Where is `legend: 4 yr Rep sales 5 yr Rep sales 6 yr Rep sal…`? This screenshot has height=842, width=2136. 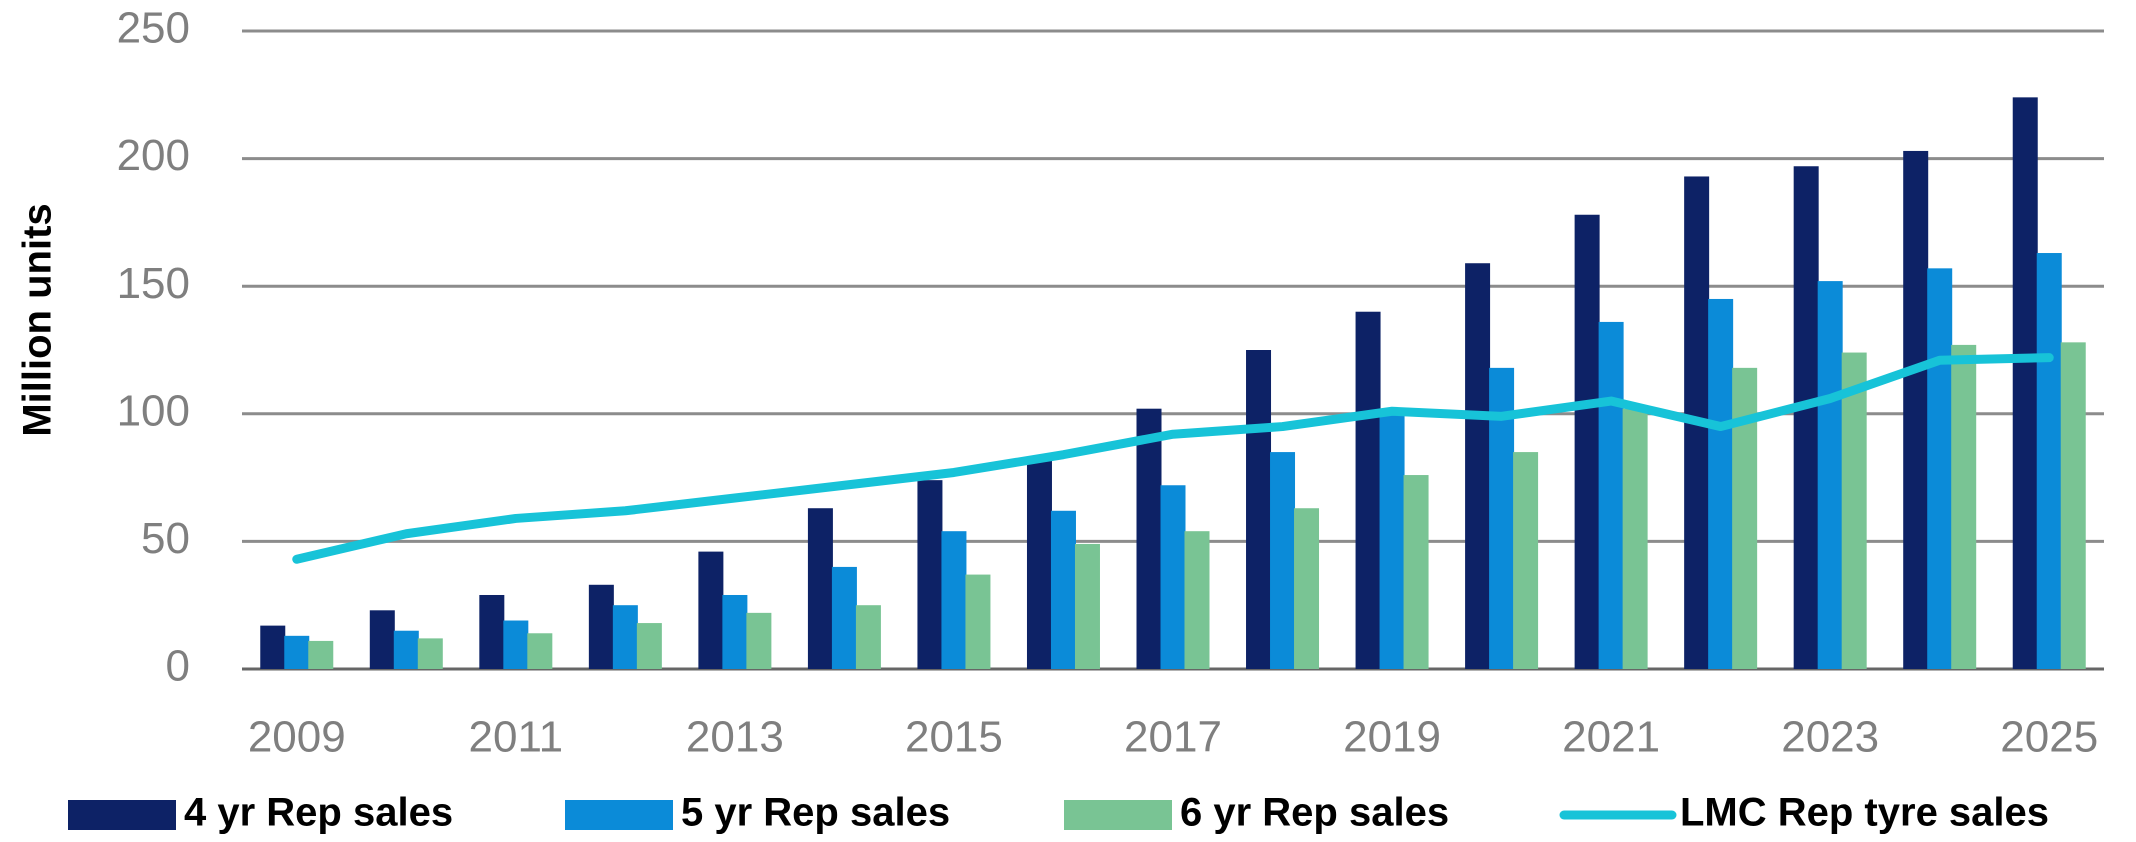
legend: 4 yr Rep sales 5 yr Rep sales 6 yr Rep sal… is located at coordinates (1058, 813).